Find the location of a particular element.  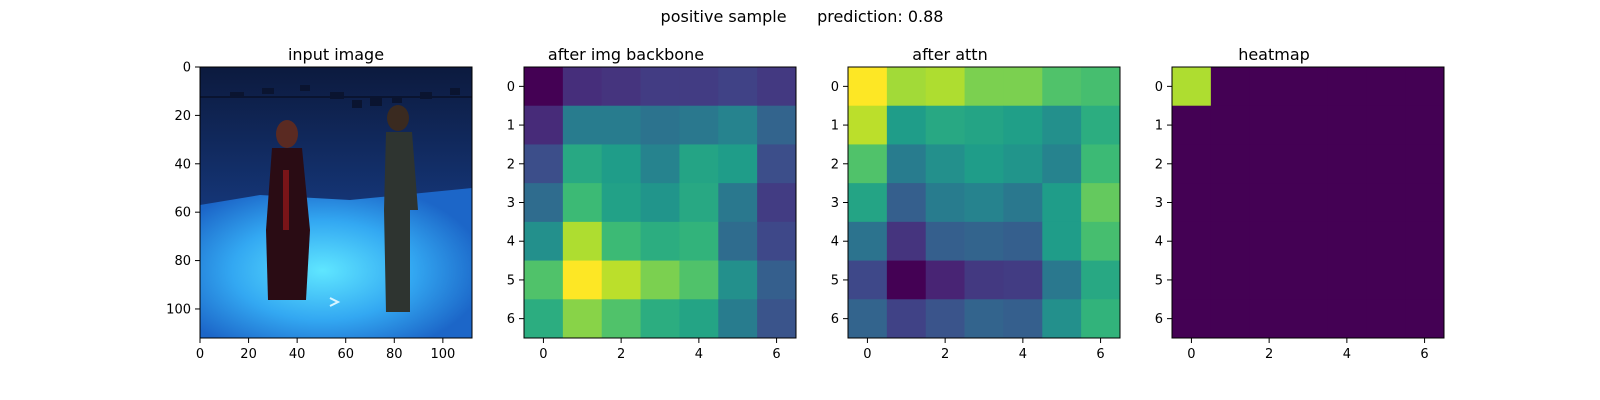

y-tick-label: 20 is located at coordinates (182, 116).